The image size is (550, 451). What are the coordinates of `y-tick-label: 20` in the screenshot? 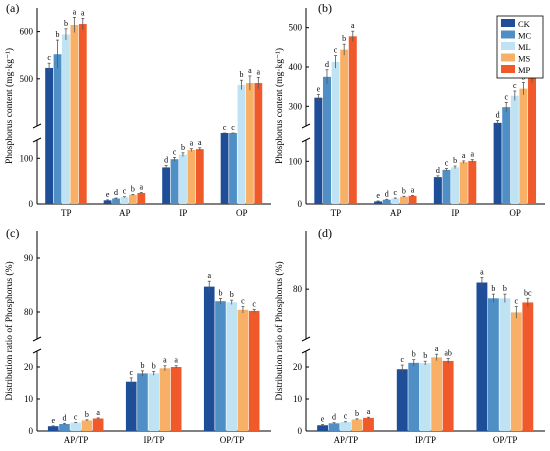 It's located at (29, 367).